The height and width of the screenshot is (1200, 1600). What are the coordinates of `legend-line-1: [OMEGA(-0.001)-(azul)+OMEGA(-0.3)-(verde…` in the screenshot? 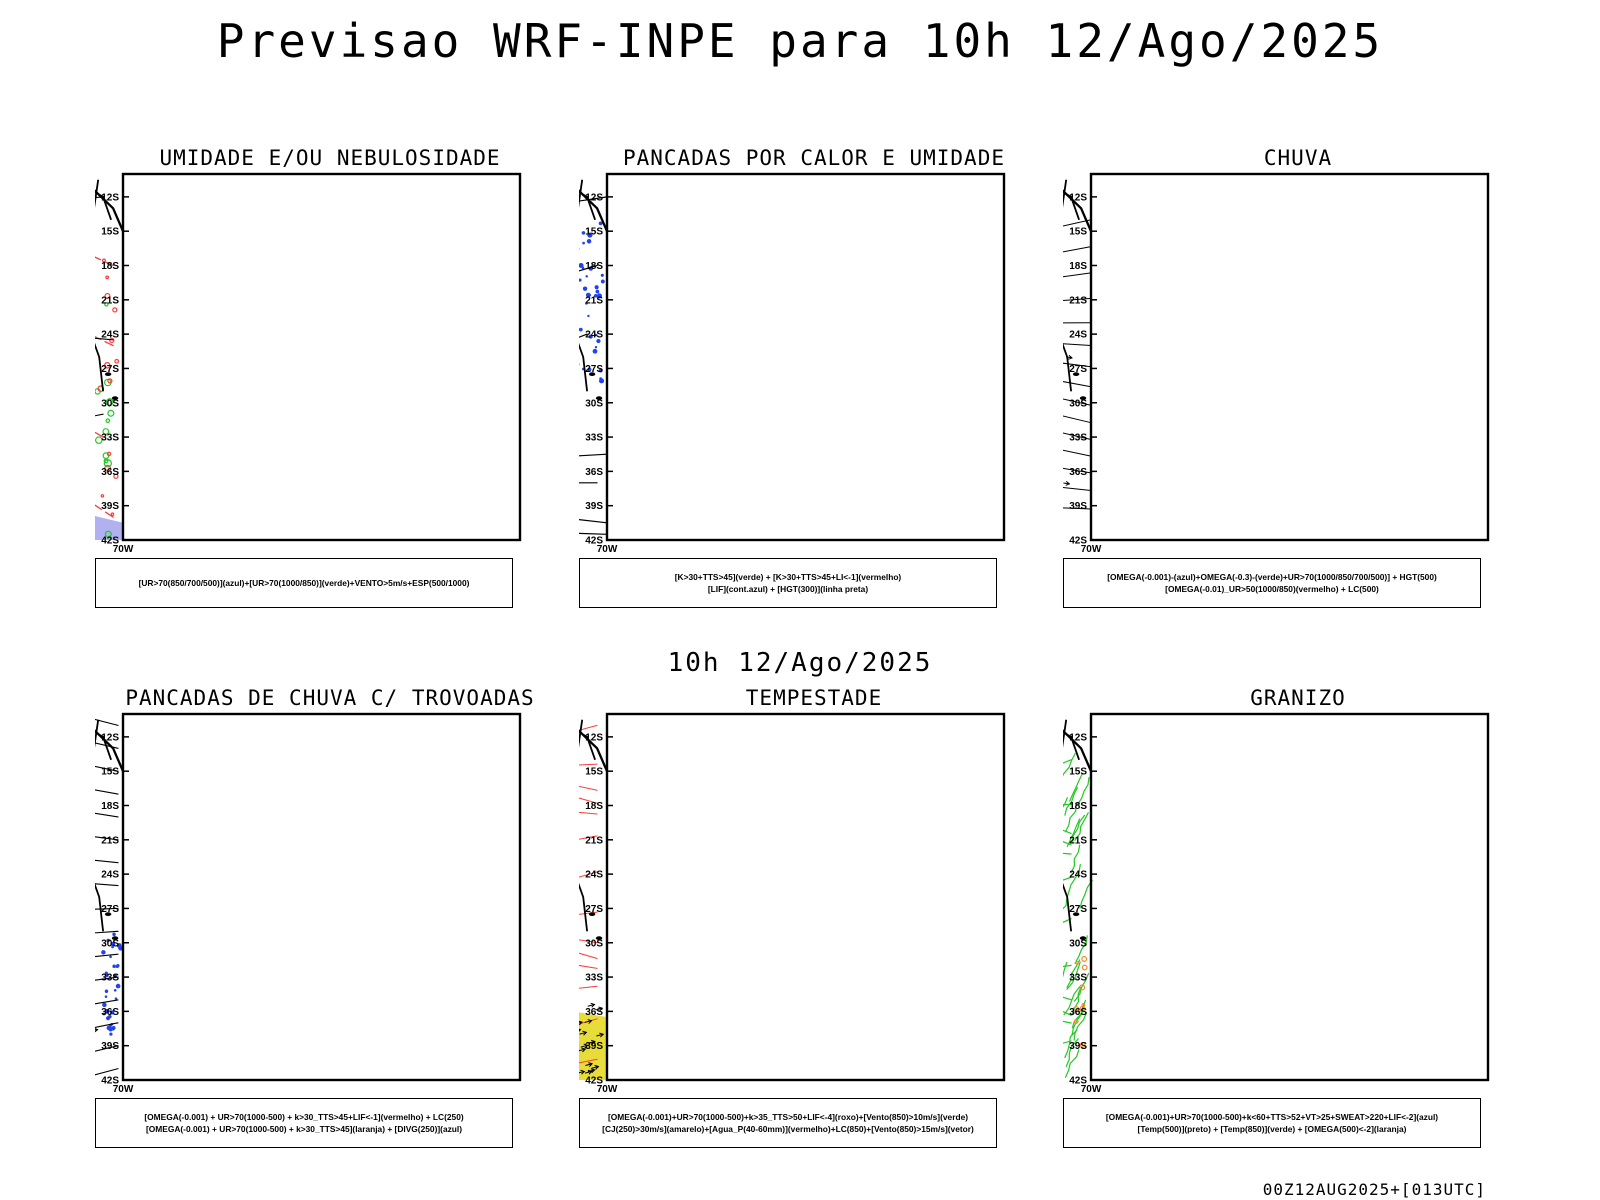 It's located at (1272, 577).